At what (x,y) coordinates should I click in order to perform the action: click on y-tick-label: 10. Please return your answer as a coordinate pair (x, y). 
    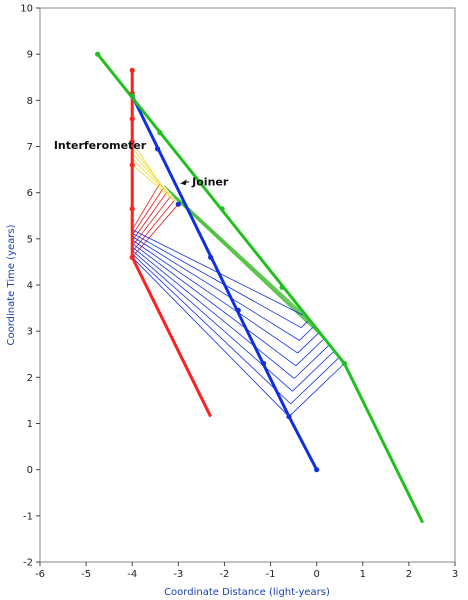
    Looking at the image, I should click on (26, 9).